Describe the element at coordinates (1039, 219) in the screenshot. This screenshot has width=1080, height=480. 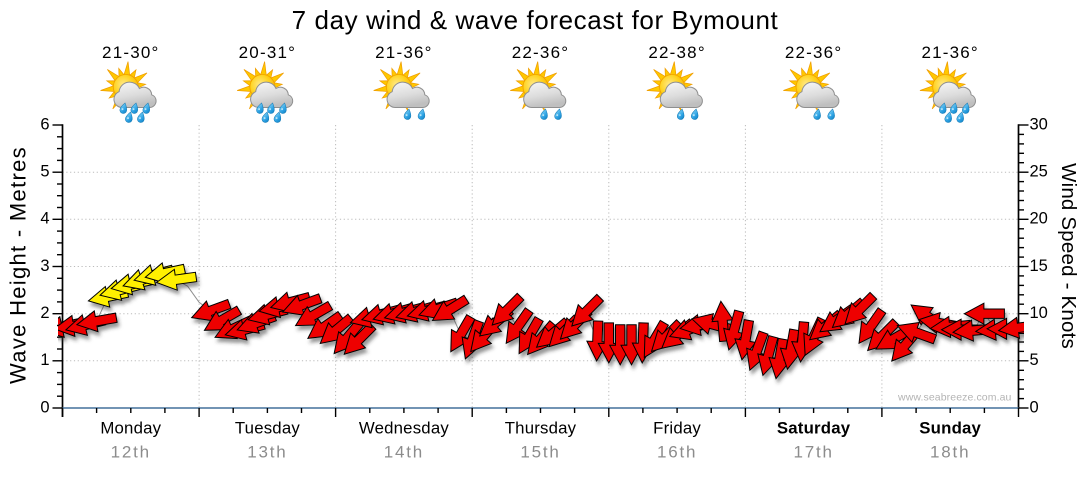
I see `svg-text: 20` at that location.